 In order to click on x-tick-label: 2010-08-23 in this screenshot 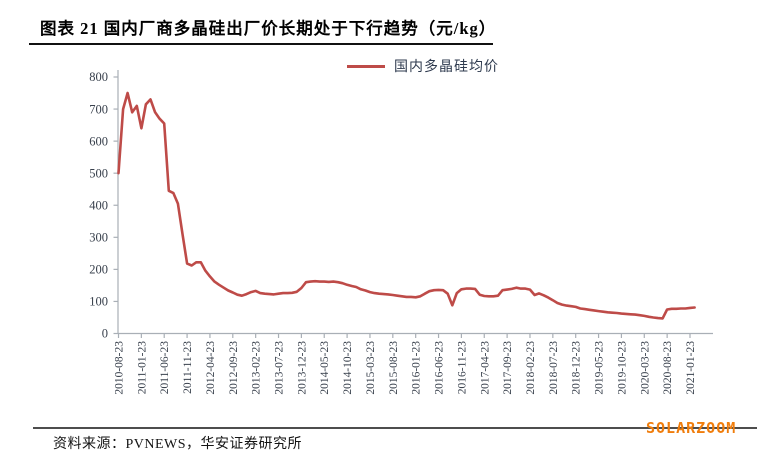, I will do `click(120, 368)`.